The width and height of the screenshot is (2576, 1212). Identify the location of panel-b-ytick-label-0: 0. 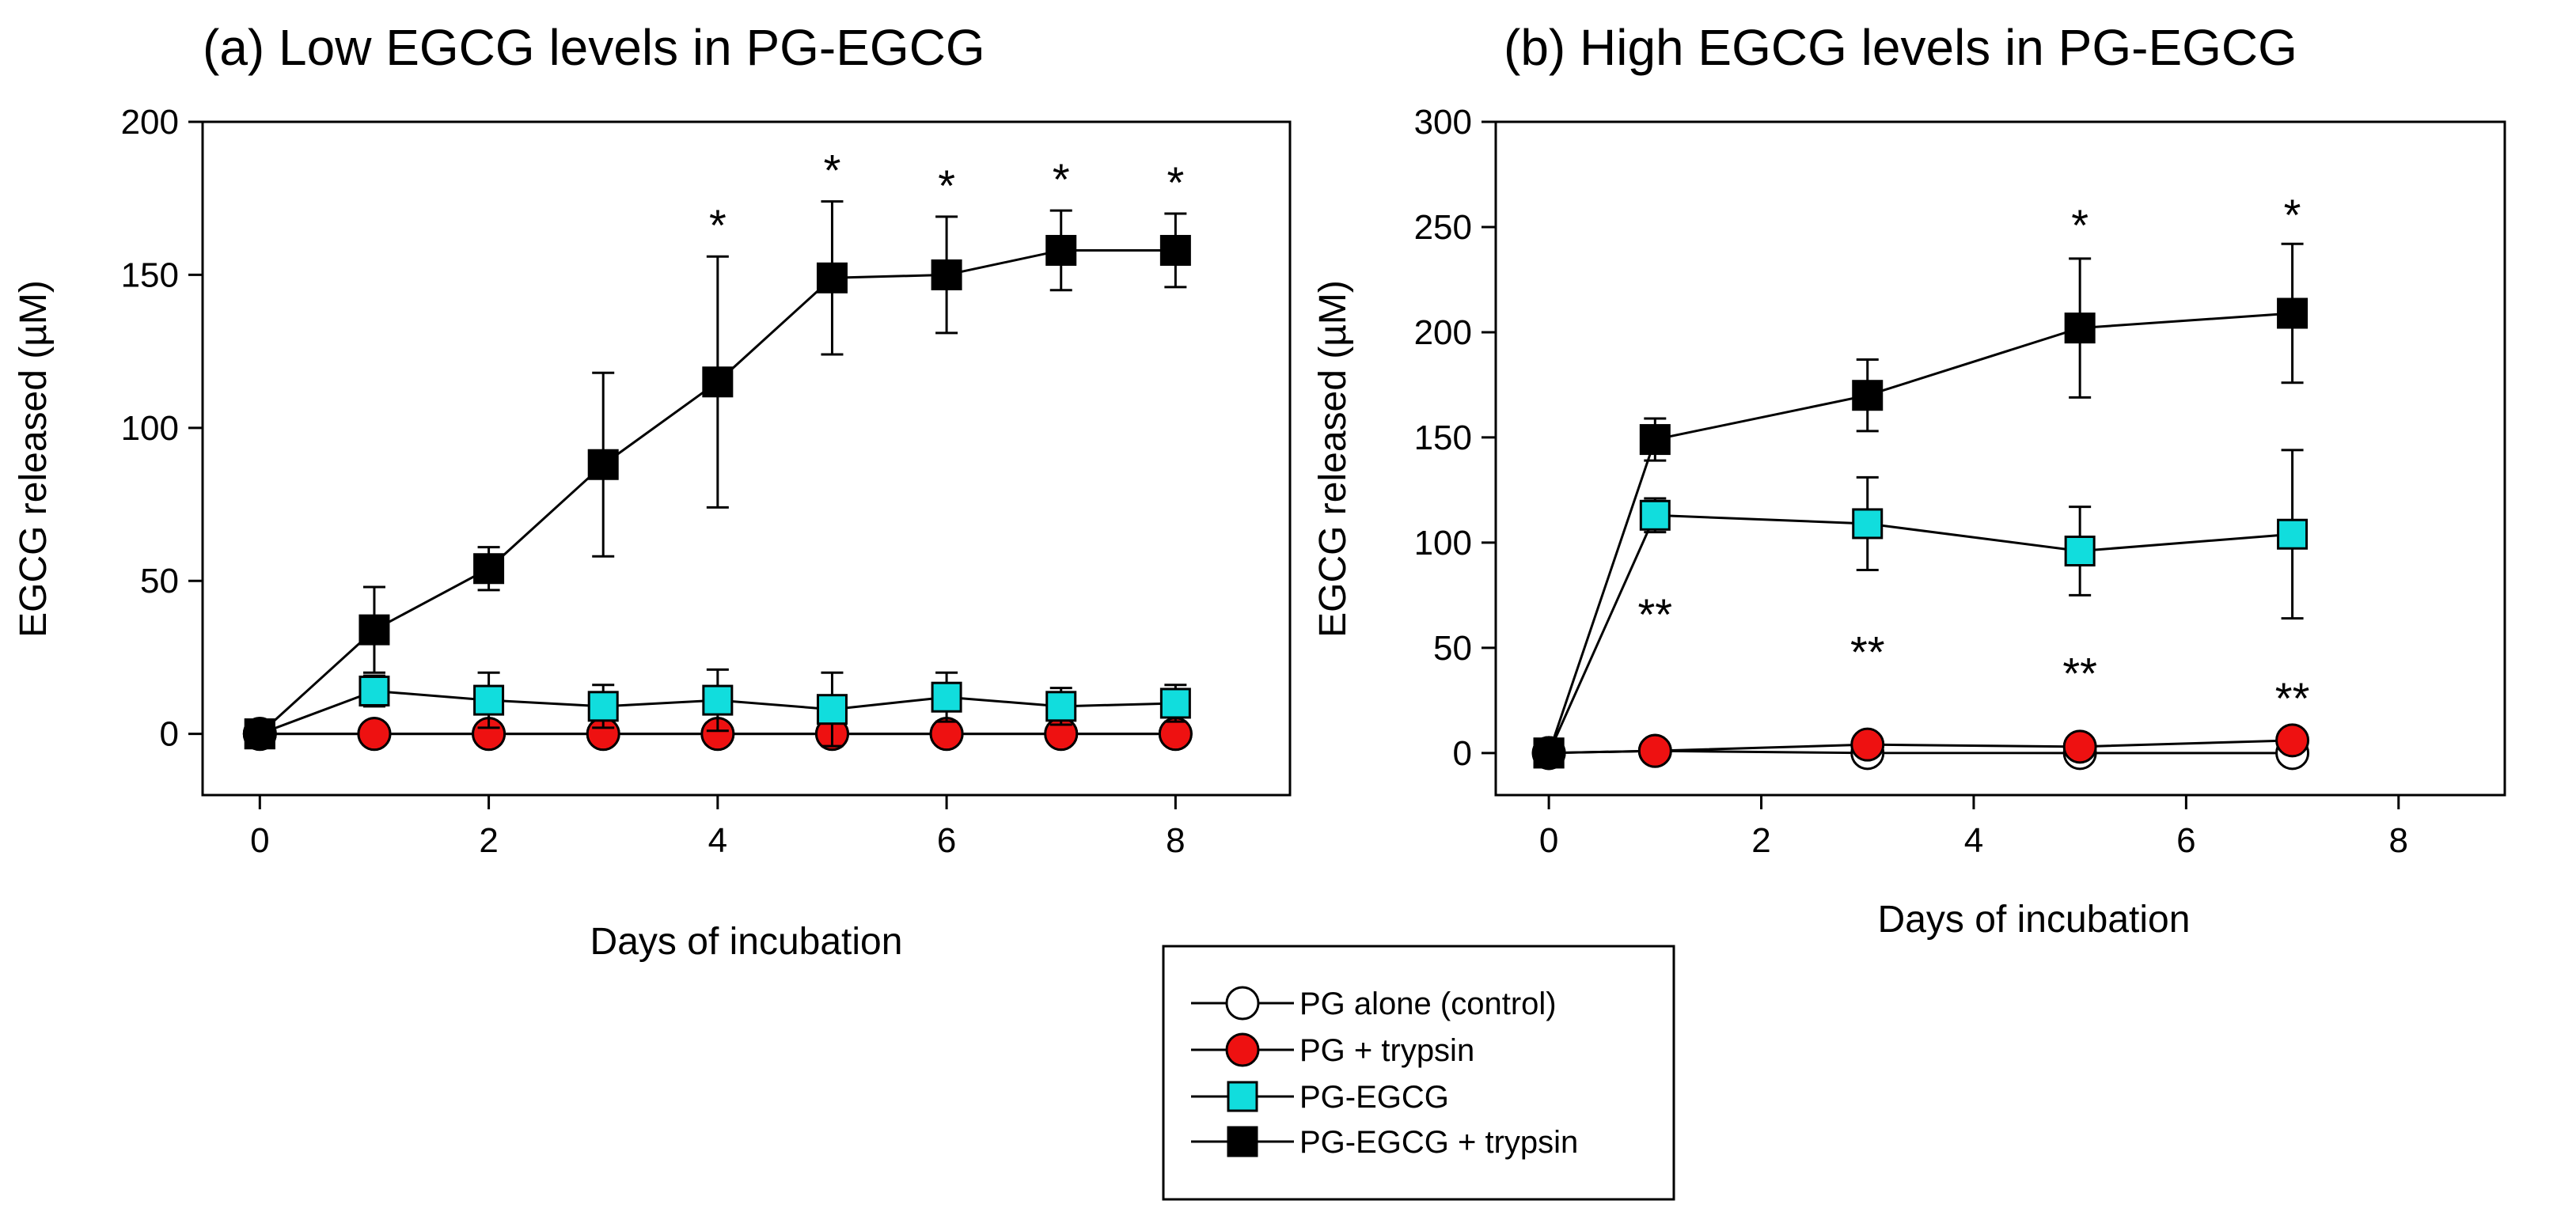
(1462, 753).